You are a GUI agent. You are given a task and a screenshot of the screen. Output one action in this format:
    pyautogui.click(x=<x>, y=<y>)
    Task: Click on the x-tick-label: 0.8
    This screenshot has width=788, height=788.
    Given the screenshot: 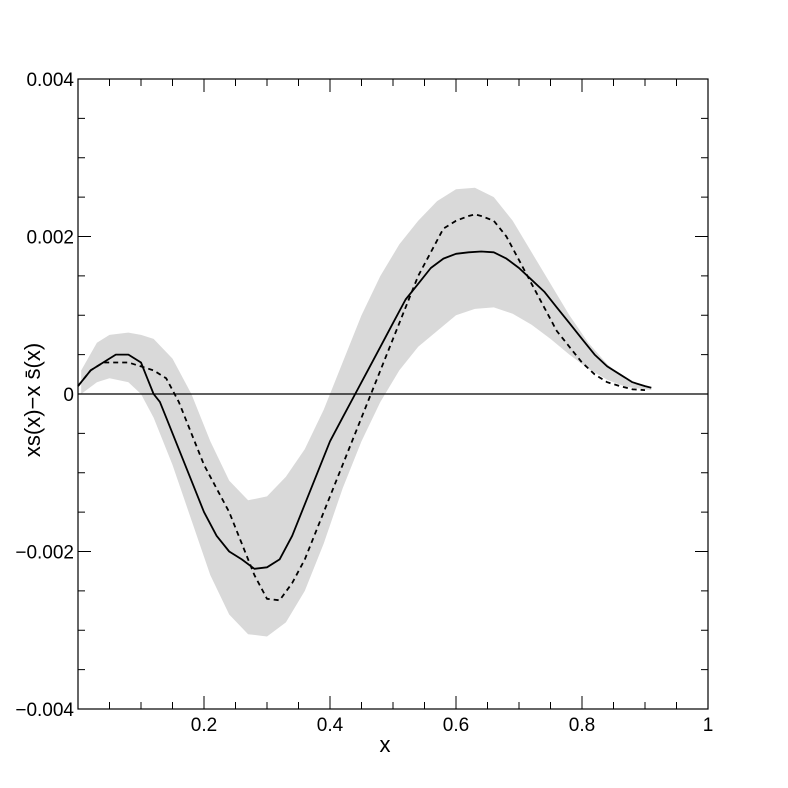 What is the action you would take?
    pyautogui.click(x=582, y=725)
    